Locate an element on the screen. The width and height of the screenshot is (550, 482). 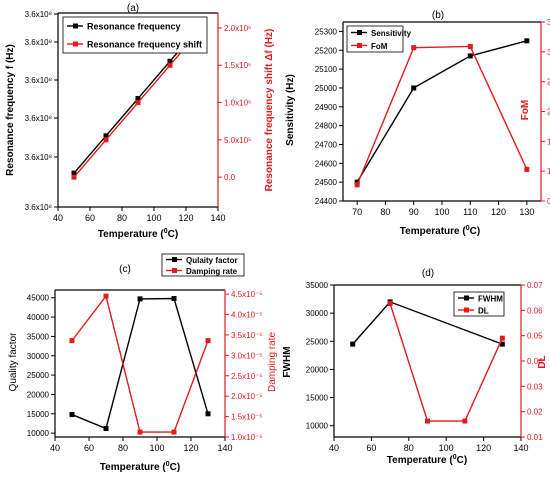
y-left-tick-label: 25200 is located at coordinates (326, 50).